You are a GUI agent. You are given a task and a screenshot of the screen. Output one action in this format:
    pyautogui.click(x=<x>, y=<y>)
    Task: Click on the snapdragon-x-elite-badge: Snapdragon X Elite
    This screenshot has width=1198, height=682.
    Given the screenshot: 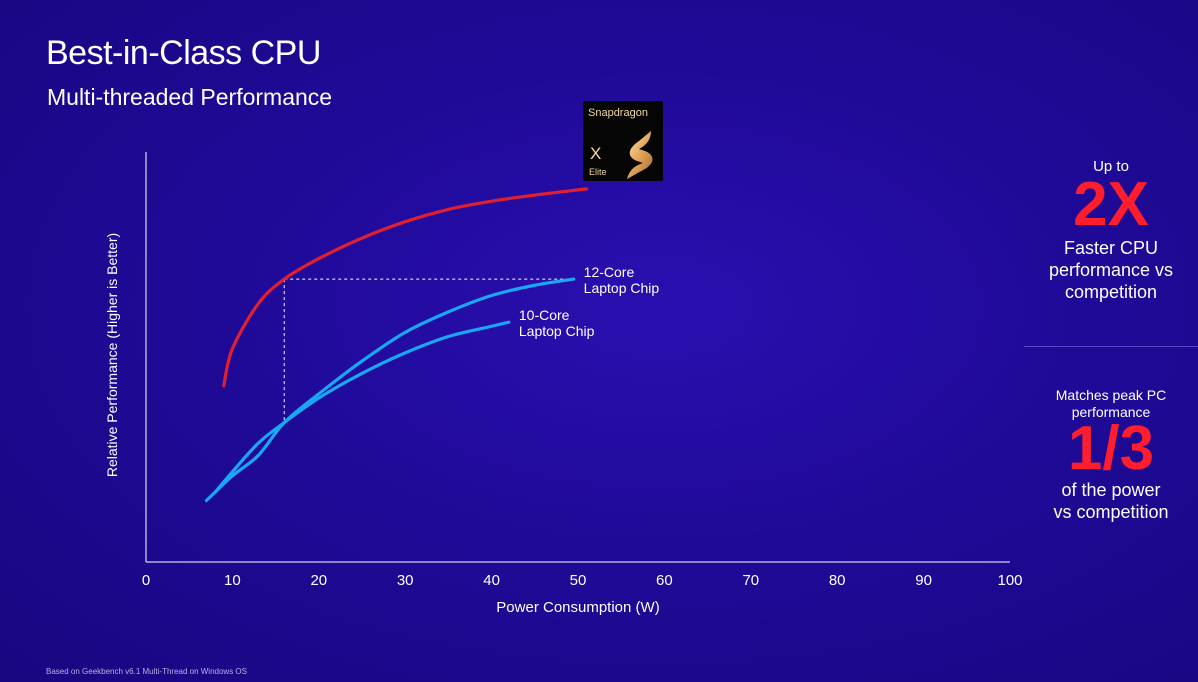 What is the action you would take?
    pyautogui.click(x=623, y=141)
    